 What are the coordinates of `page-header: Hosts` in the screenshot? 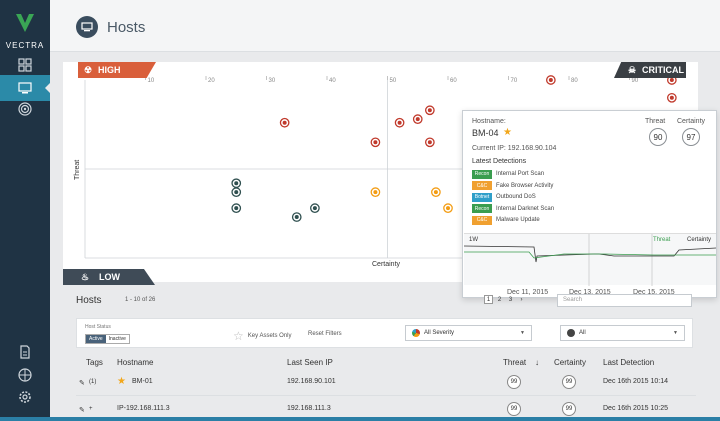 It's located at (385, 26).